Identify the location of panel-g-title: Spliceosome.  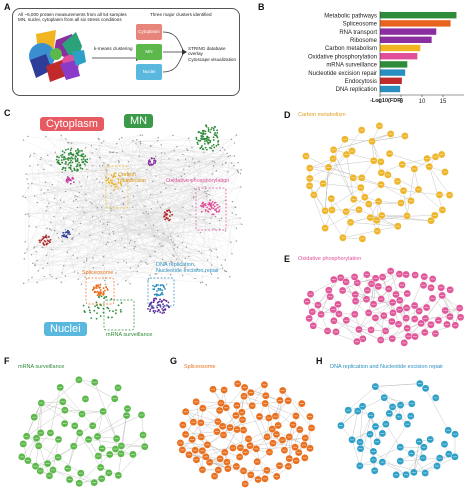
(200, 367).